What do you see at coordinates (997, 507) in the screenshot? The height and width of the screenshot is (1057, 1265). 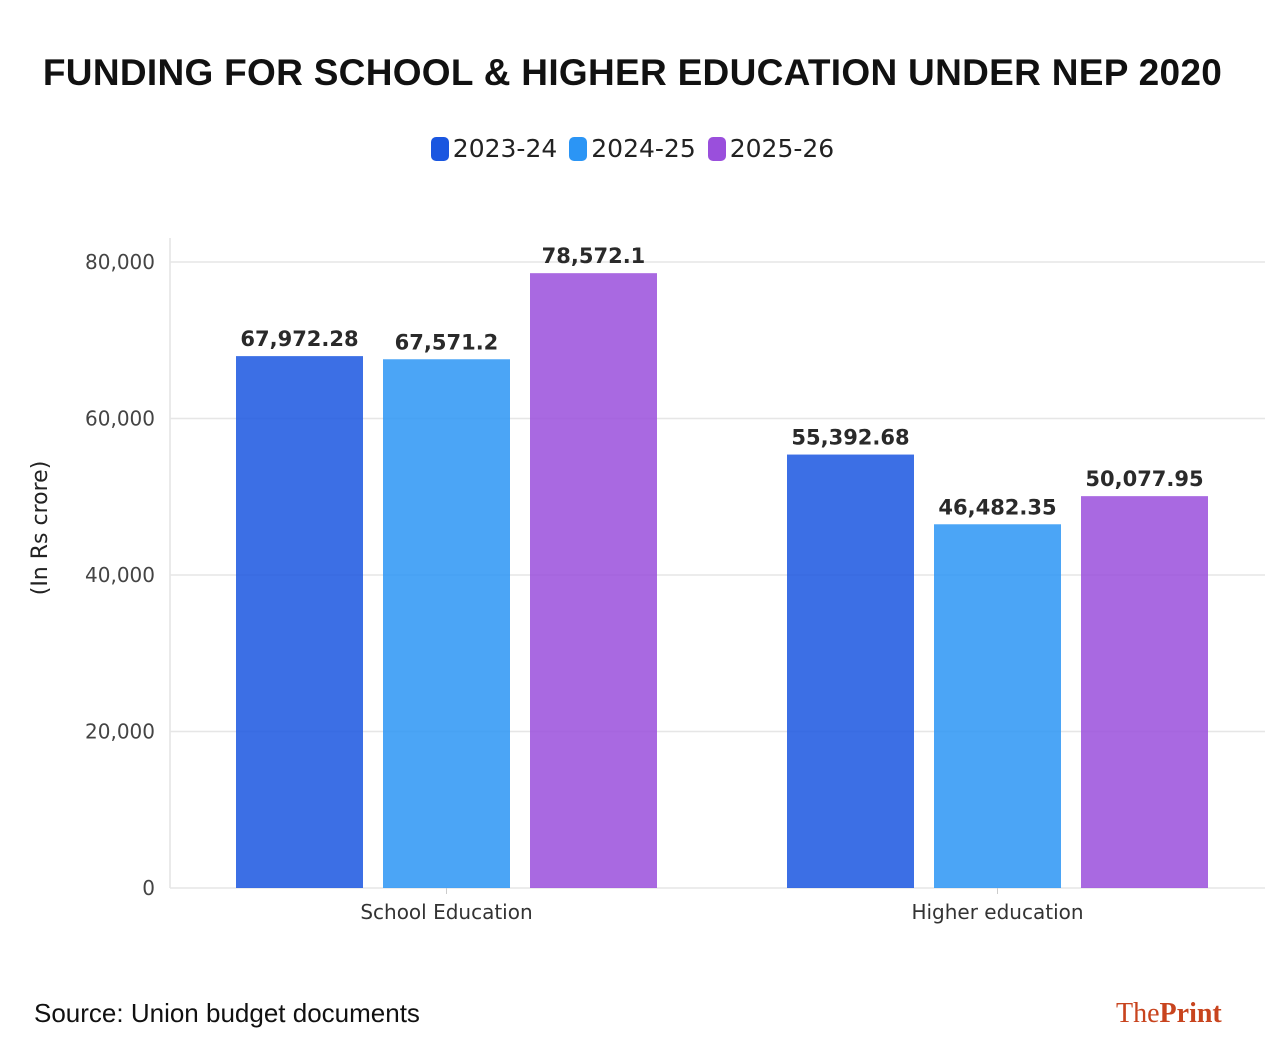 I see `data-label: 46,482.35` at bounding box center [997, 507].